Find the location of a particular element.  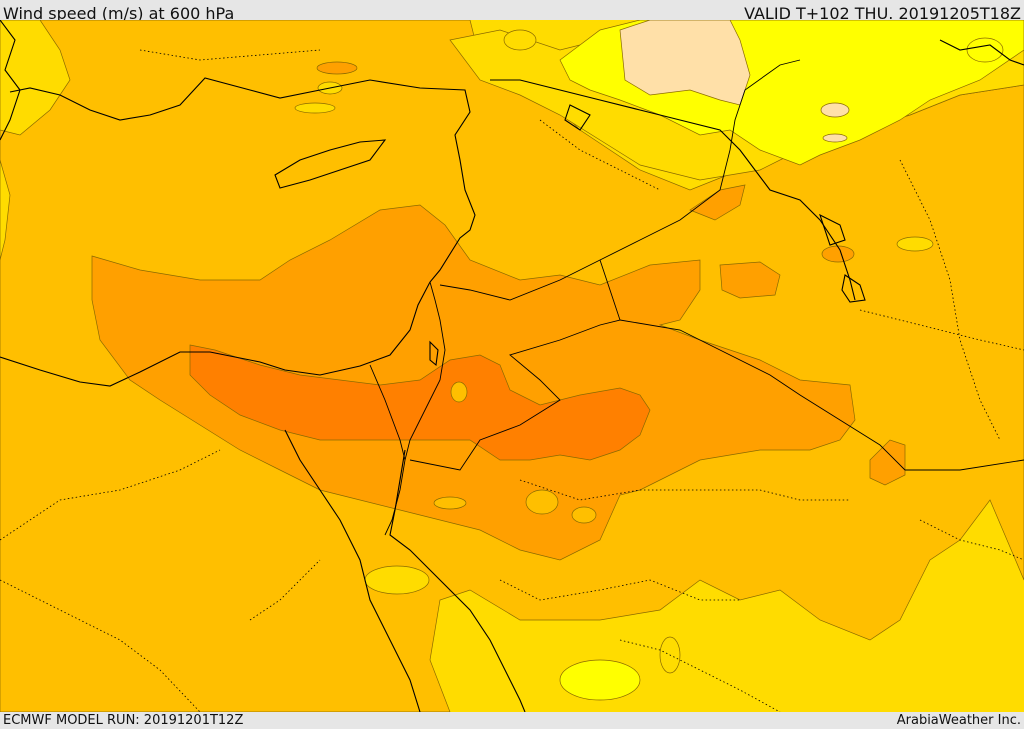

credit-label: ArabiaWeather Inc. is located at coordinates (958, 720).